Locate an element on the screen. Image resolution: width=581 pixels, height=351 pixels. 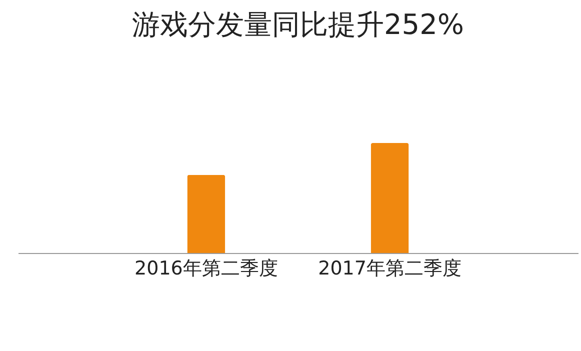
x-tick-label: 2016年第二季度 is located at coordinates (206, 269).